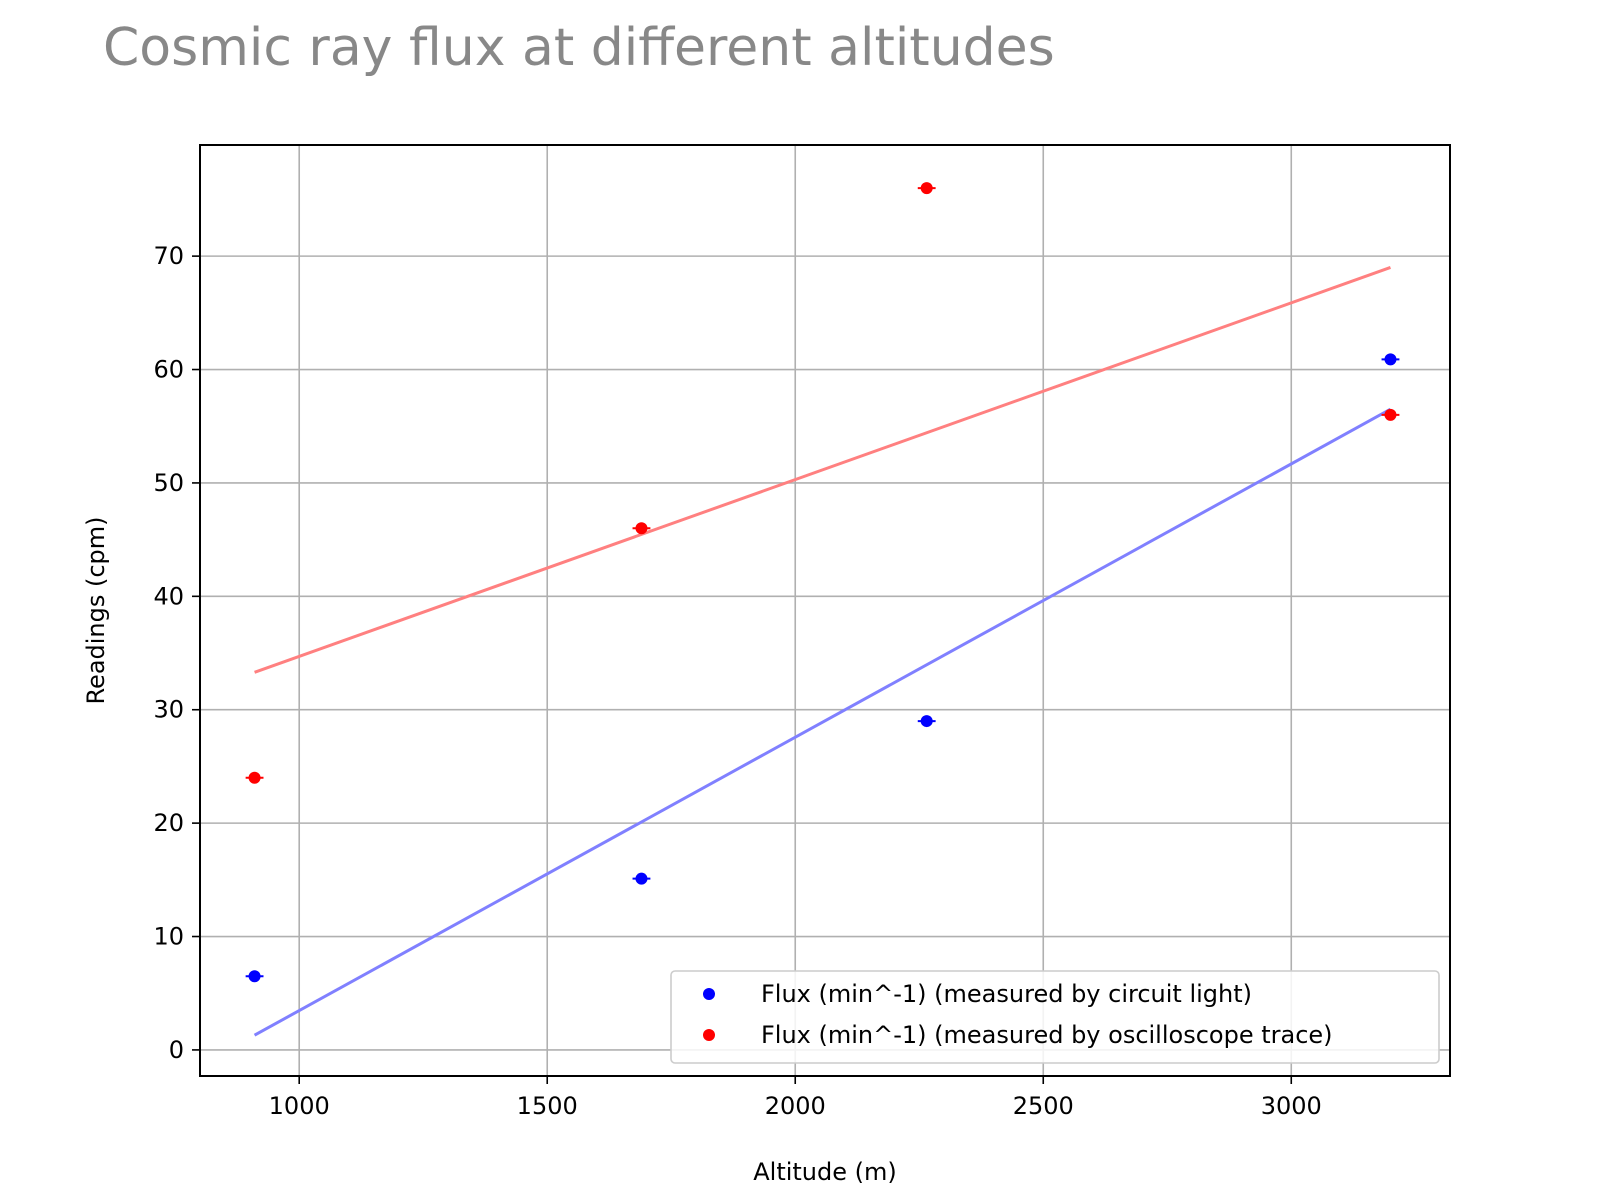 The width and height of the screenshot is (1600, 1200). Describe the element at coordinates (168, 596) in the screenshot. I see `y-tick-label: 40` at that location.